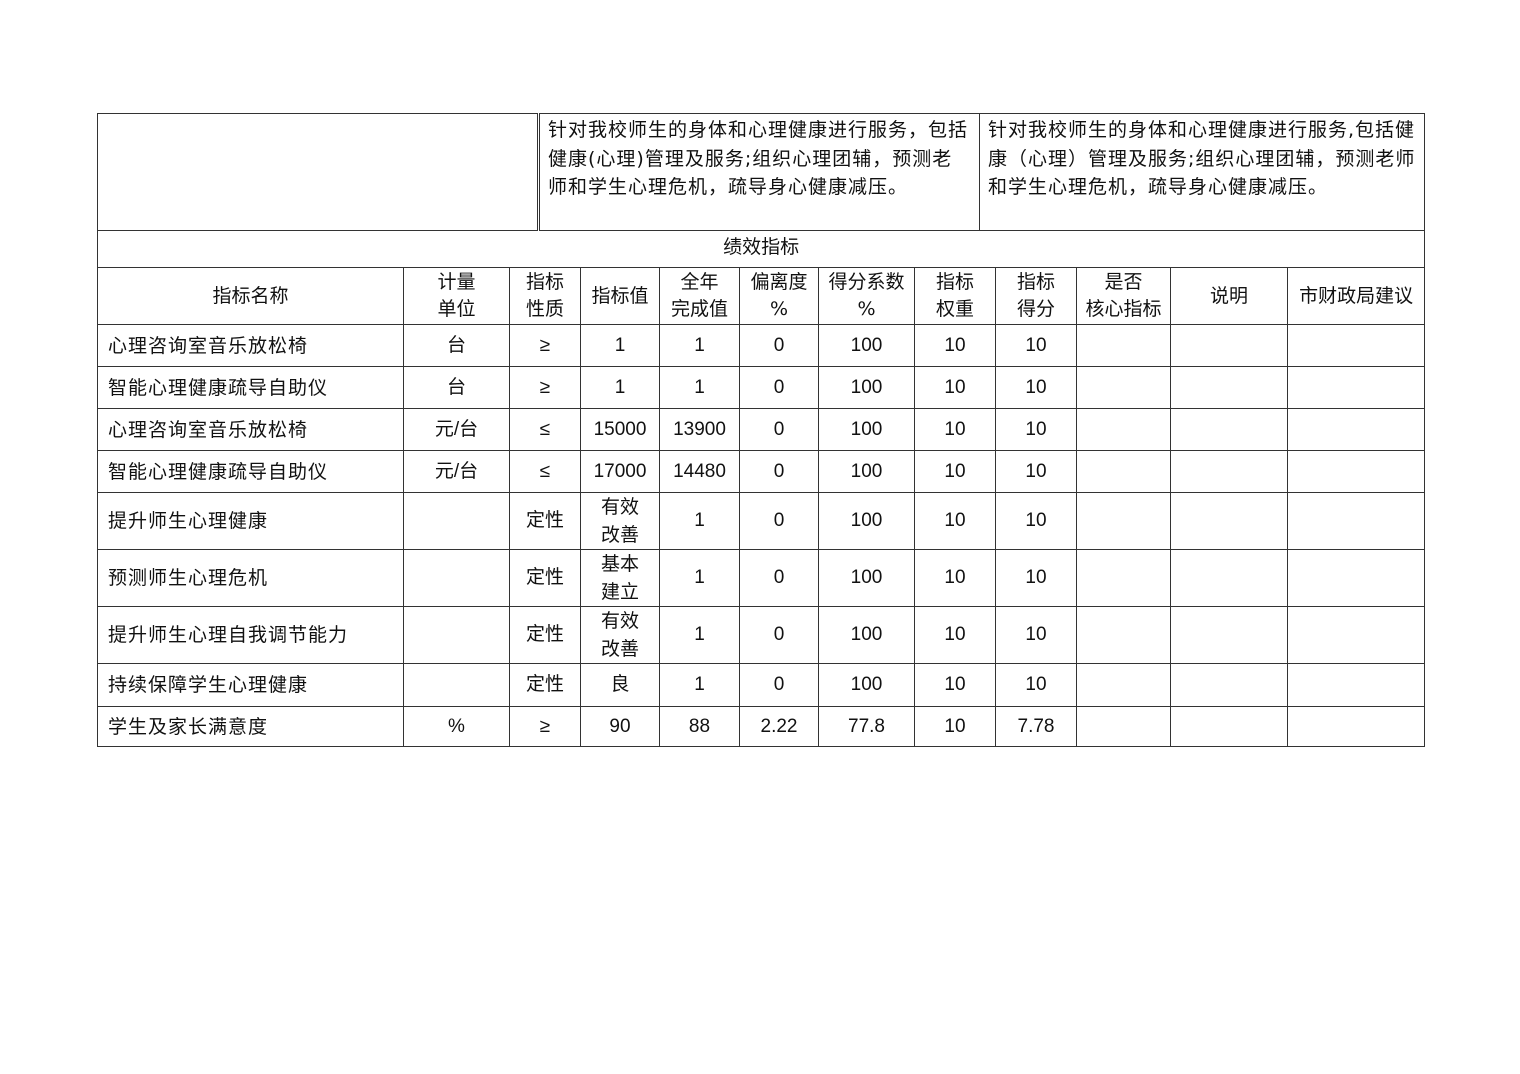  What do you see at coordinates (250, 296) in the screenshot?
I see `column-header: 指标名称` at bounding box center [250, 296].